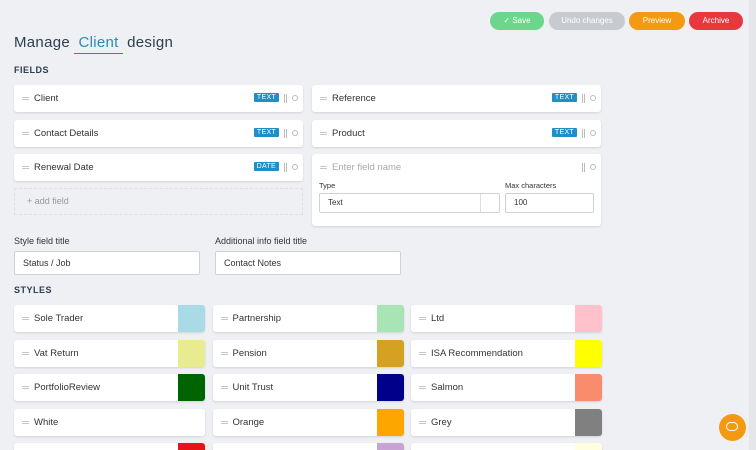  What do you see at coordinates (447, 387) in the screenshot?
I see `style-name: Salmon` at bounding box center [447, 387].